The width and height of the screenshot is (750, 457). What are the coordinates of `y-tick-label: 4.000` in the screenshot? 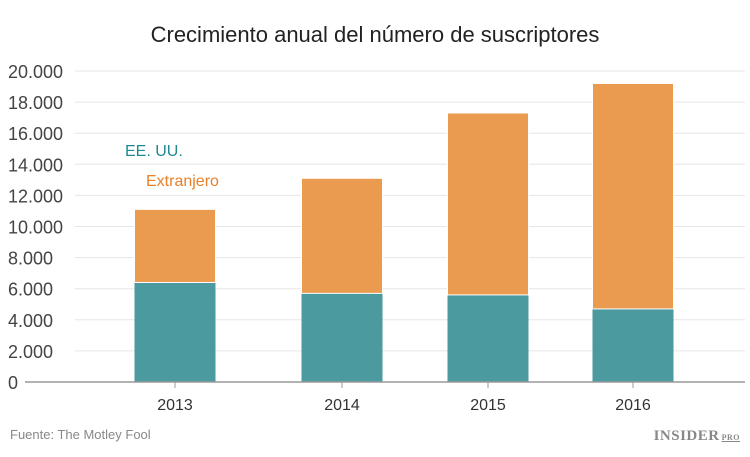 It's located at (30, 321).